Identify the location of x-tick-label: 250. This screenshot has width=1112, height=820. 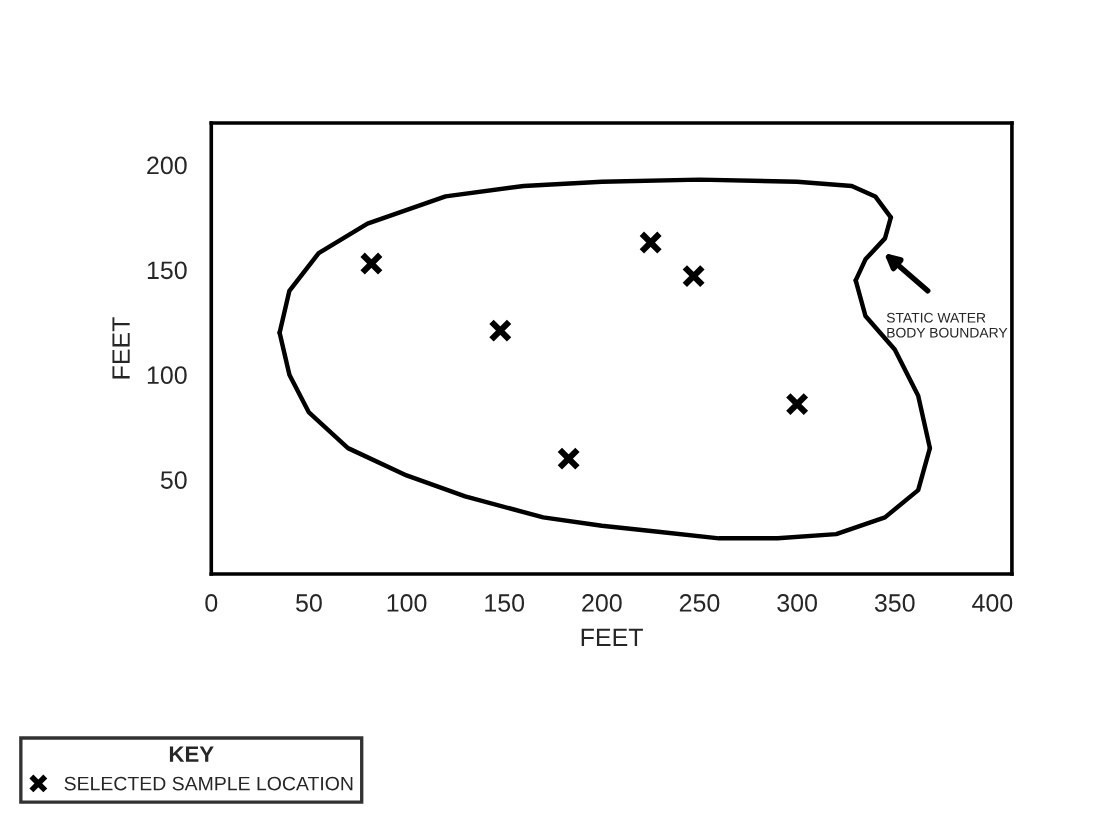
(699, 603).